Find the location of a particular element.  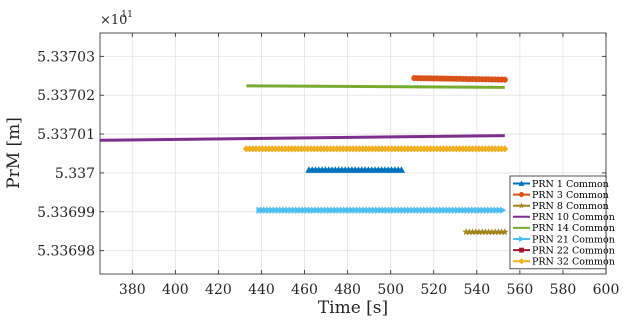

x-tick-label: 460 is located at coordinates (304, 290).